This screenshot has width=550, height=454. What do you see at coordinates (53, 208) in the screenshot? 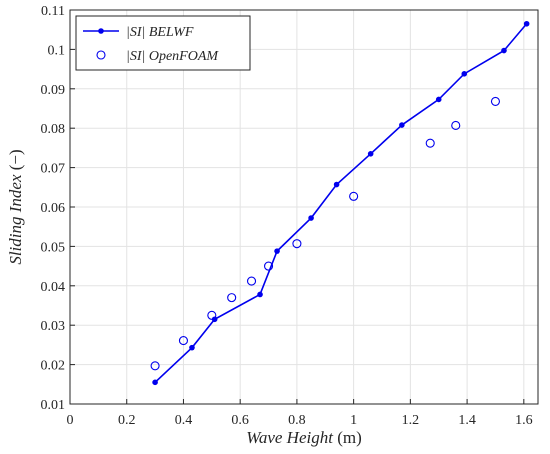
I see `y-tick-label: 0.06` at bounding box center [53, 208].